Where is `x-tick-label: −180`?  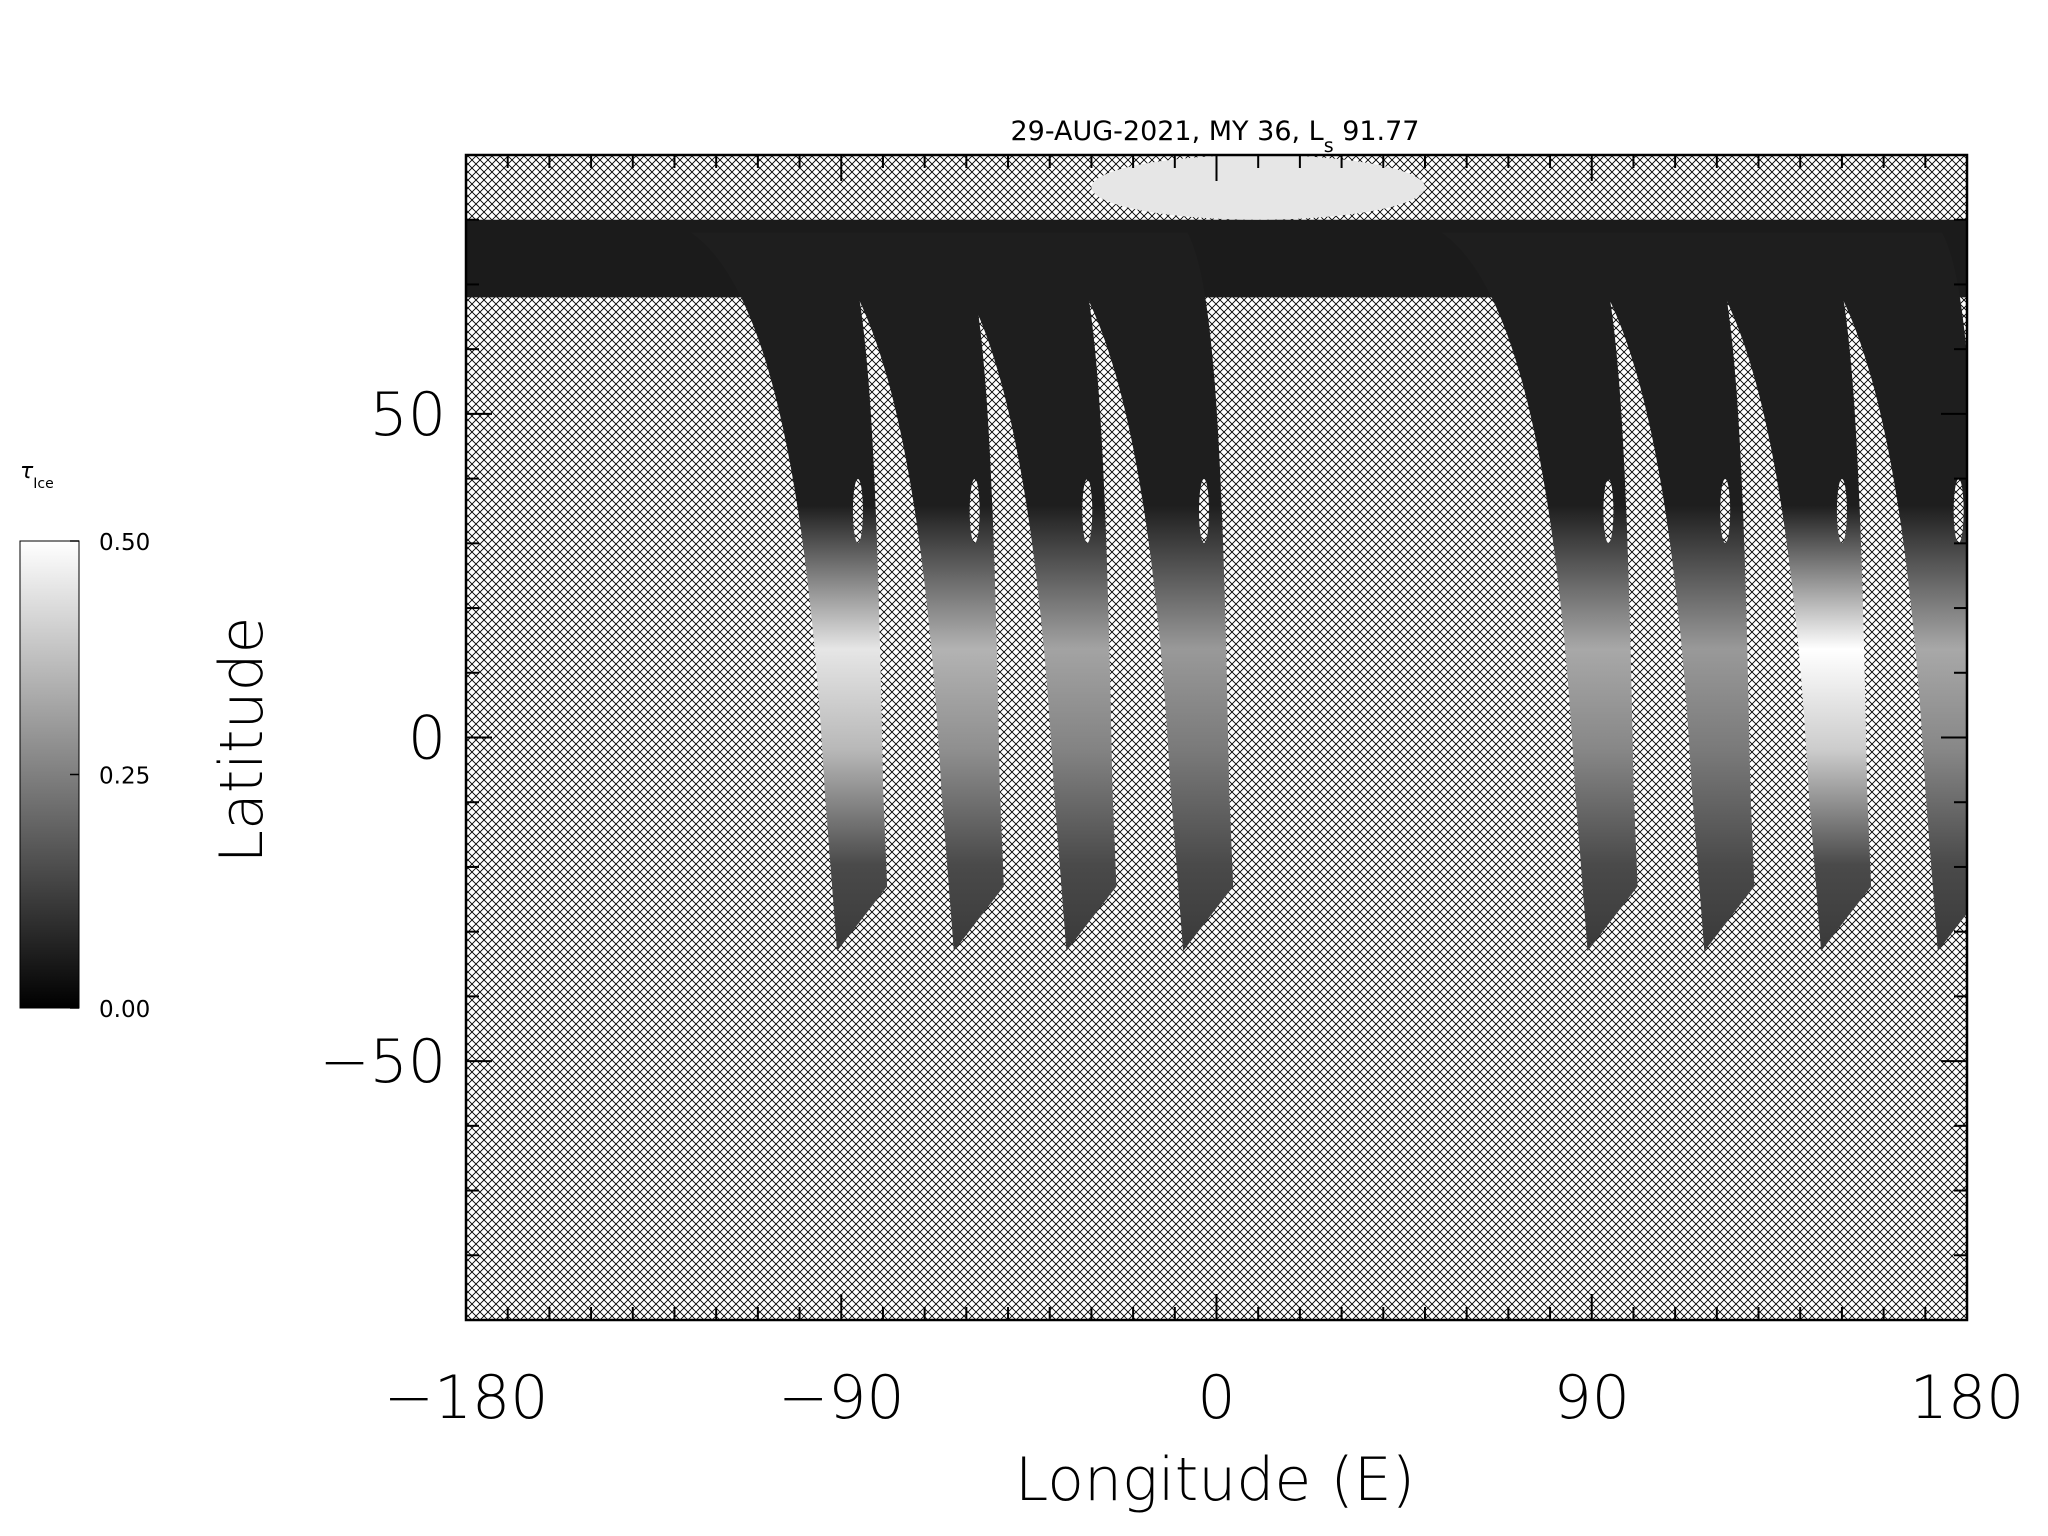
x-tick-label: −180 is located at coordinates (466, 1398).